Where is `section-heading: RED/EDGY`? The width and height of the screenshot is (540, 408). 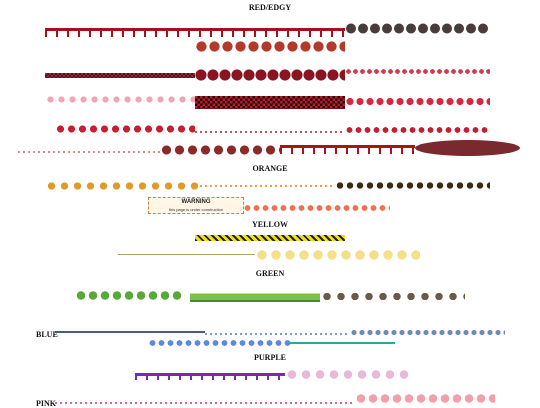
section-heading: RED/EDGY is located at coordinates (270, 7).